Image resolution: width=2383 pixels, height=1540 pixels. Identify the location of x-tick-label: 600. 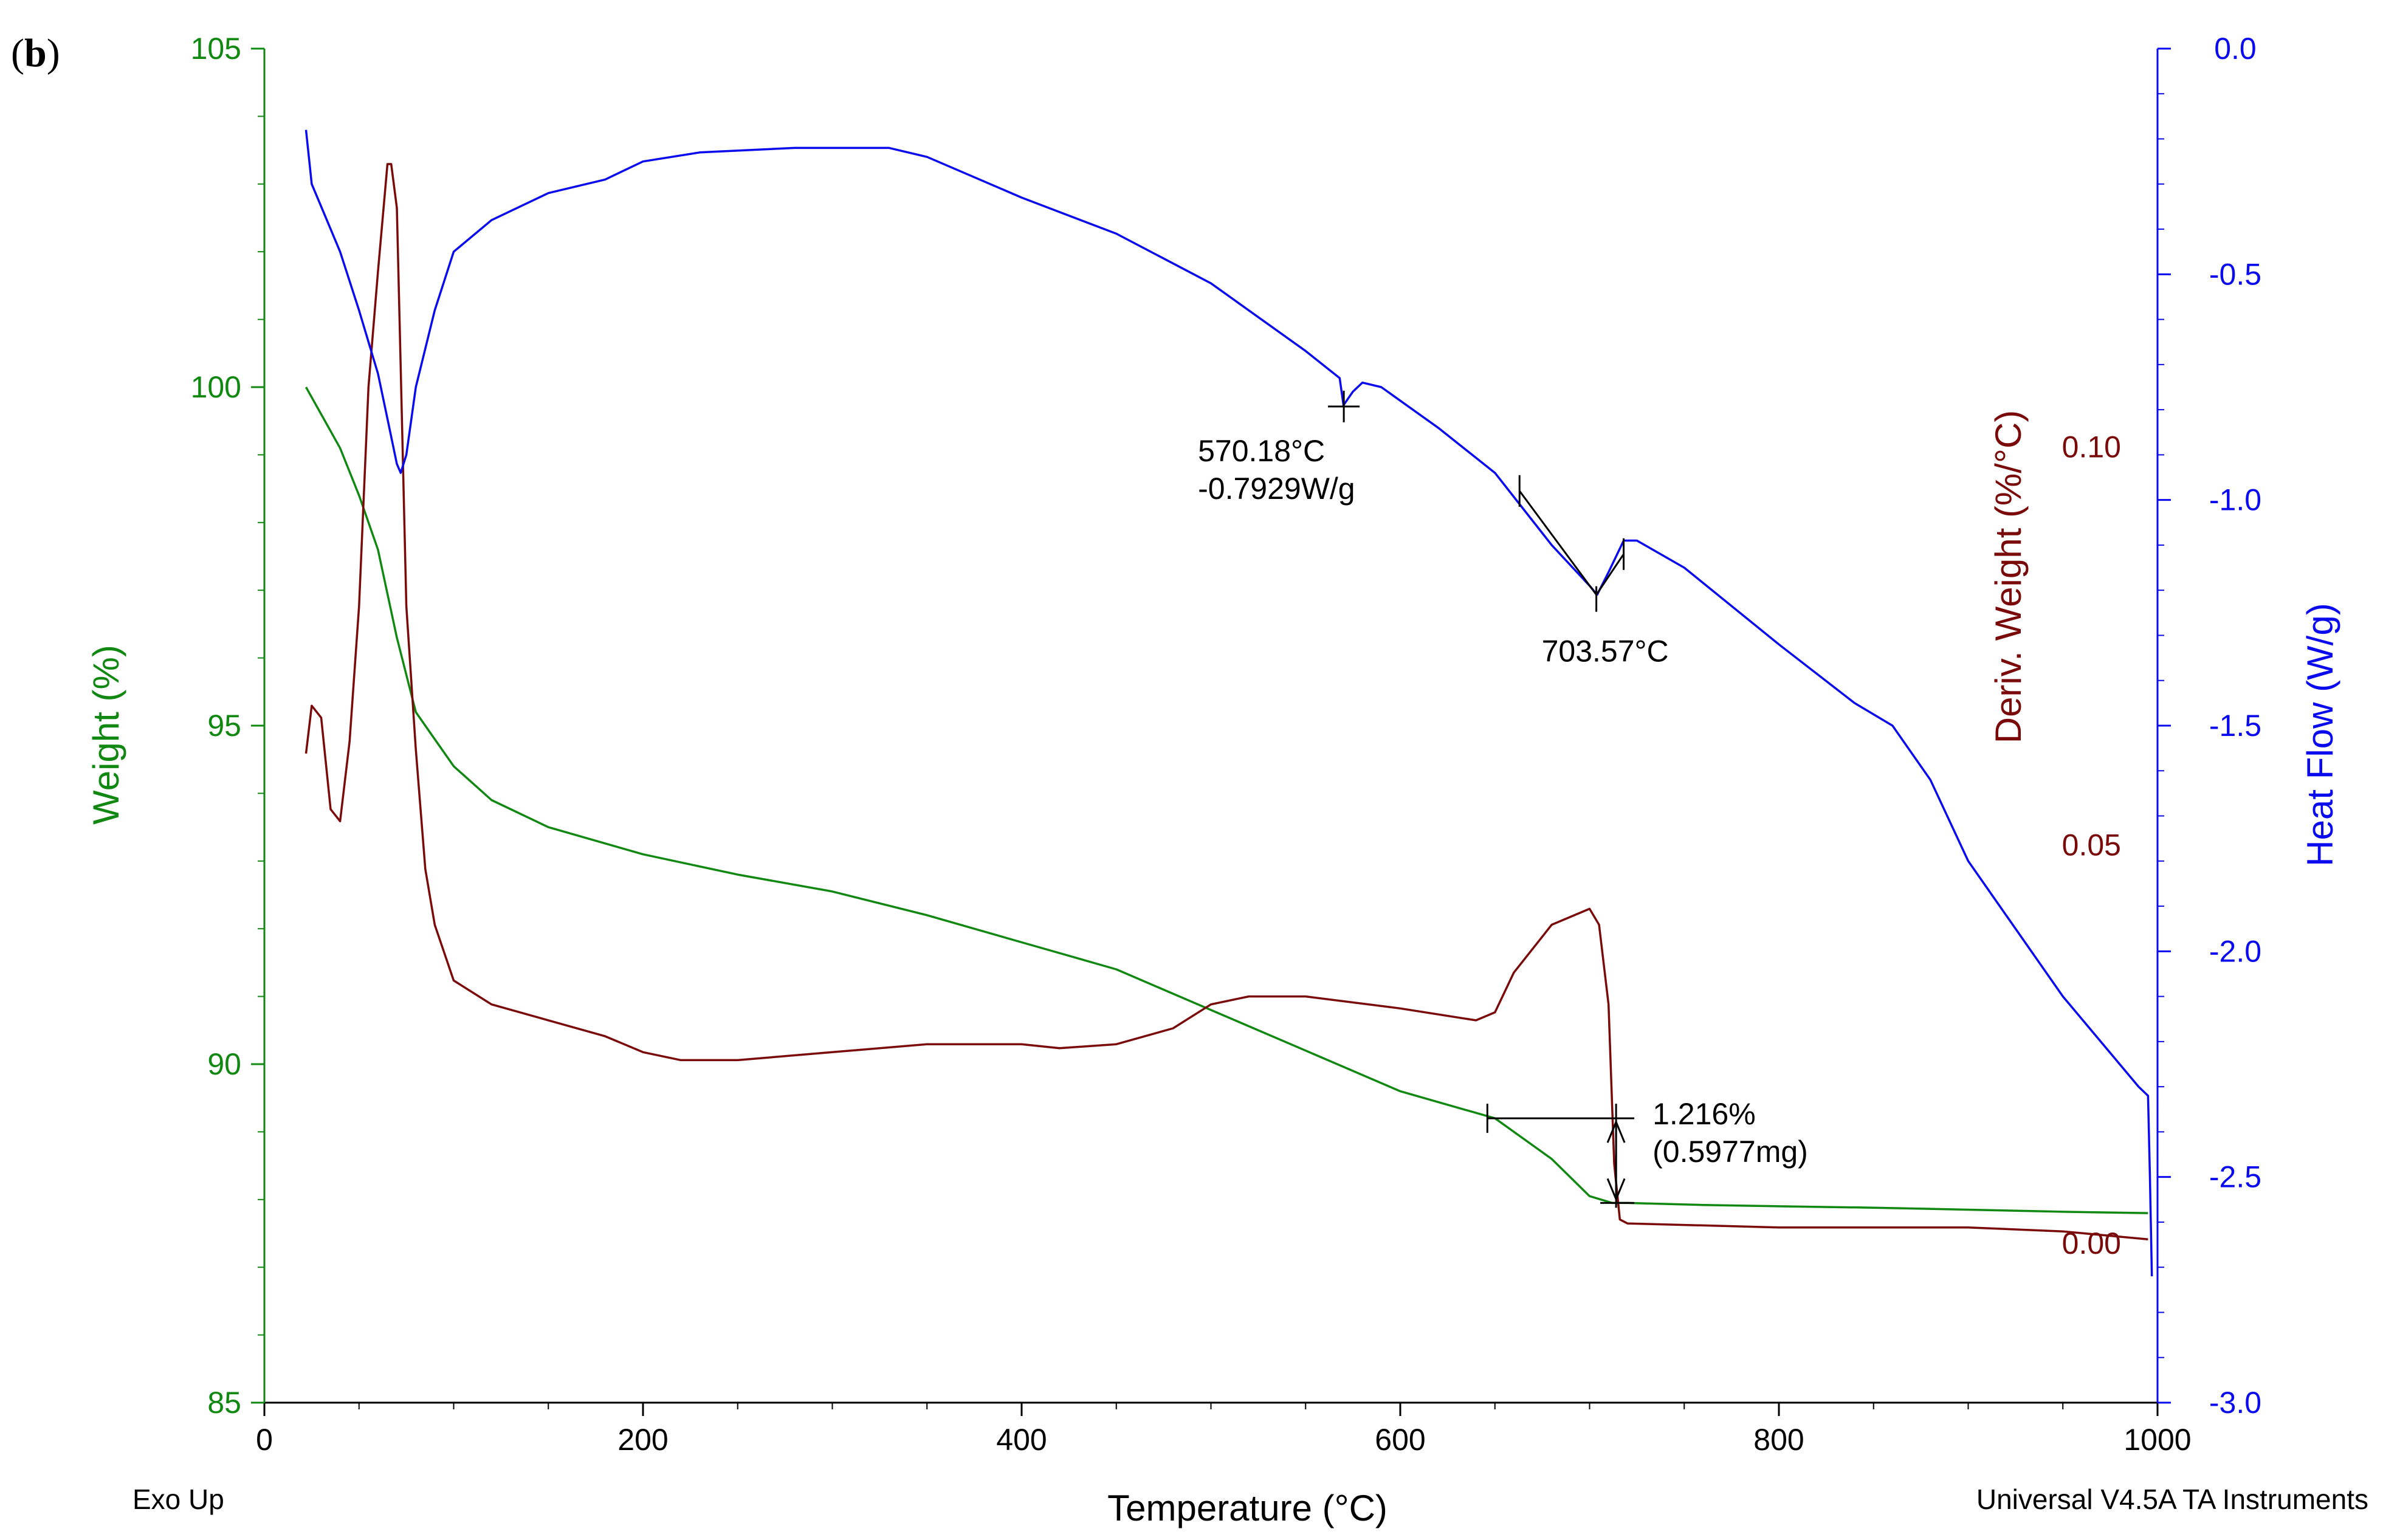
(1400, 1440).